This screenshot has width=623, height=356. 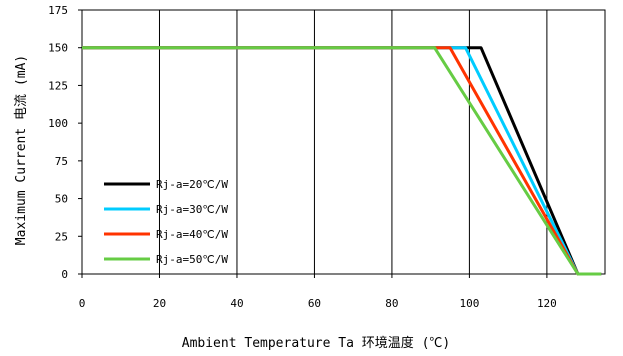 What do you see at coordinates (192, 209) in the screenshot?
I see `legend-label-1: Rj-a=30℃/W` at bounding box center [192, 209].